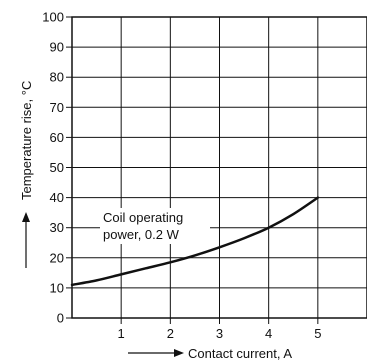  What do you see at coordinates (240, 353) in the screenshot?
I see `x-axis-label: Contact current, A` at bounding box center [240, 353].